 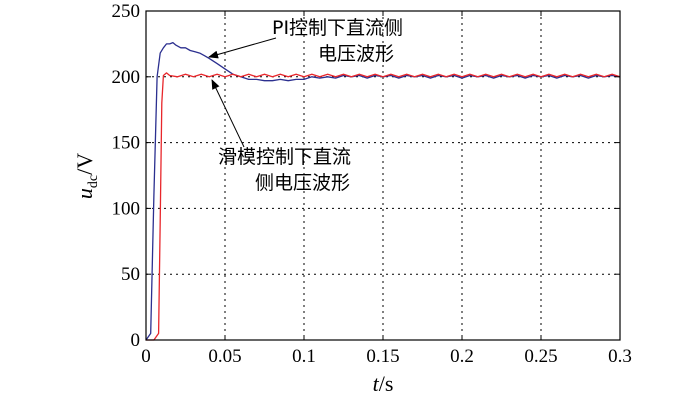 I want to click on x-tick-label: 0.1, so click(x=304, y=356).